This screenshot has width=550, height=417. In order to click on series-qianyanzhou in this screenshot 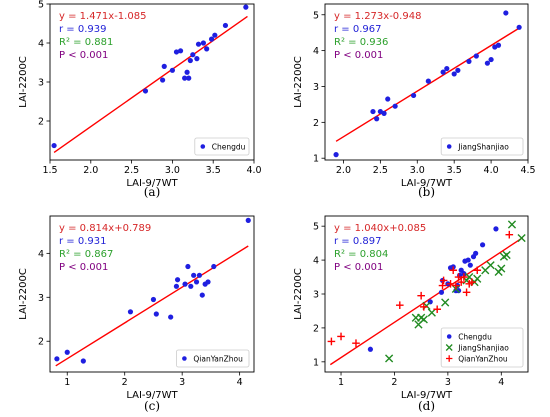, I will do `click(420, 288)`.